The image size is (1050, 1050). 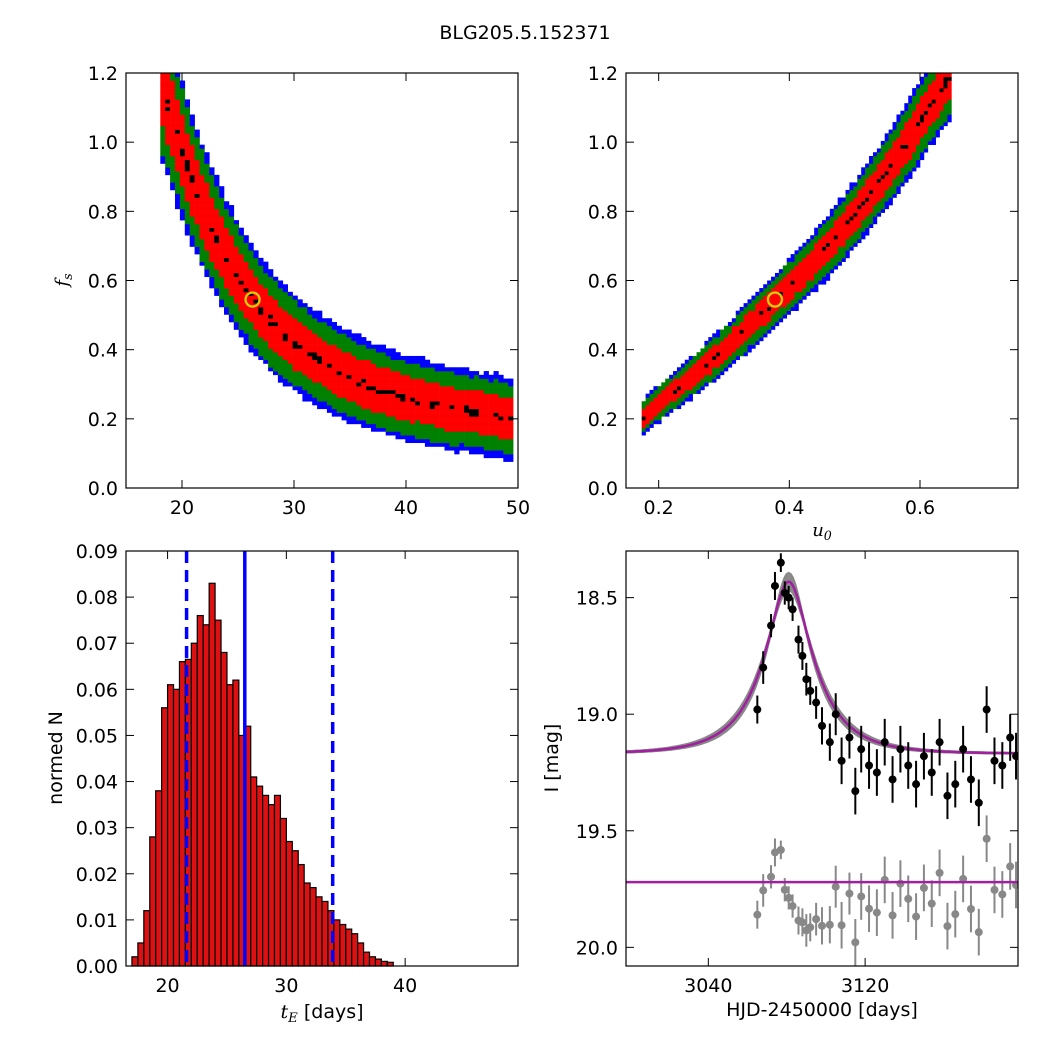 What do you see at coordinates (597, 832) in the screenshot?
I see `y-tick-label: 19.5` at bounding box center [597, 832].